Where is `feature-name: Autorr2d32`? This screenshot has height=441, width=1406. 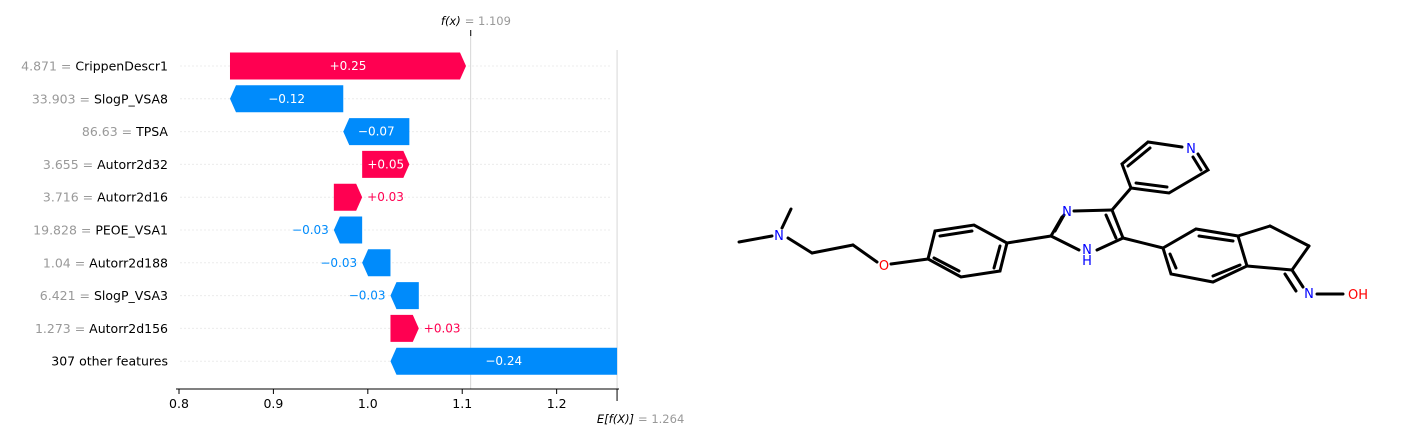 feature-name: Autorr2d32 is located at coordinates (132, 164).